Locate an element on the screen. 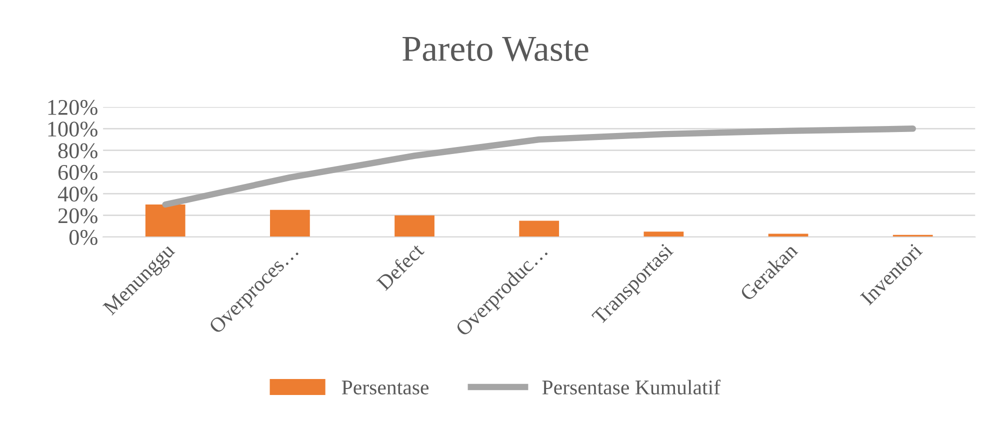 The width and height of the screenshot is (991, 426). y-tick-label: 0% is located at coordinates (83, 237).